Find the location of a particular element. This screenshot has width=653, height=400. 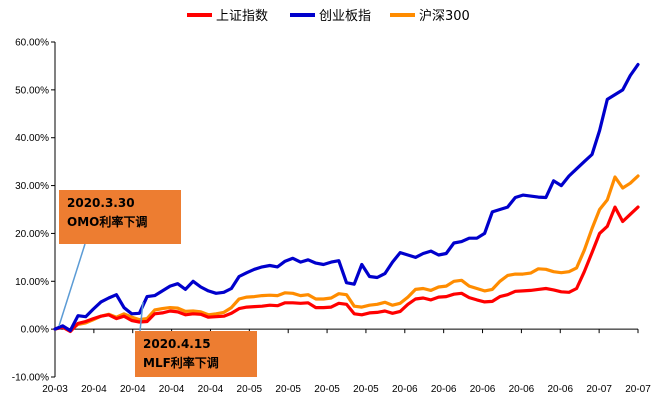

legend-label-1: 创业板指 is located at coordinates (345, 16).